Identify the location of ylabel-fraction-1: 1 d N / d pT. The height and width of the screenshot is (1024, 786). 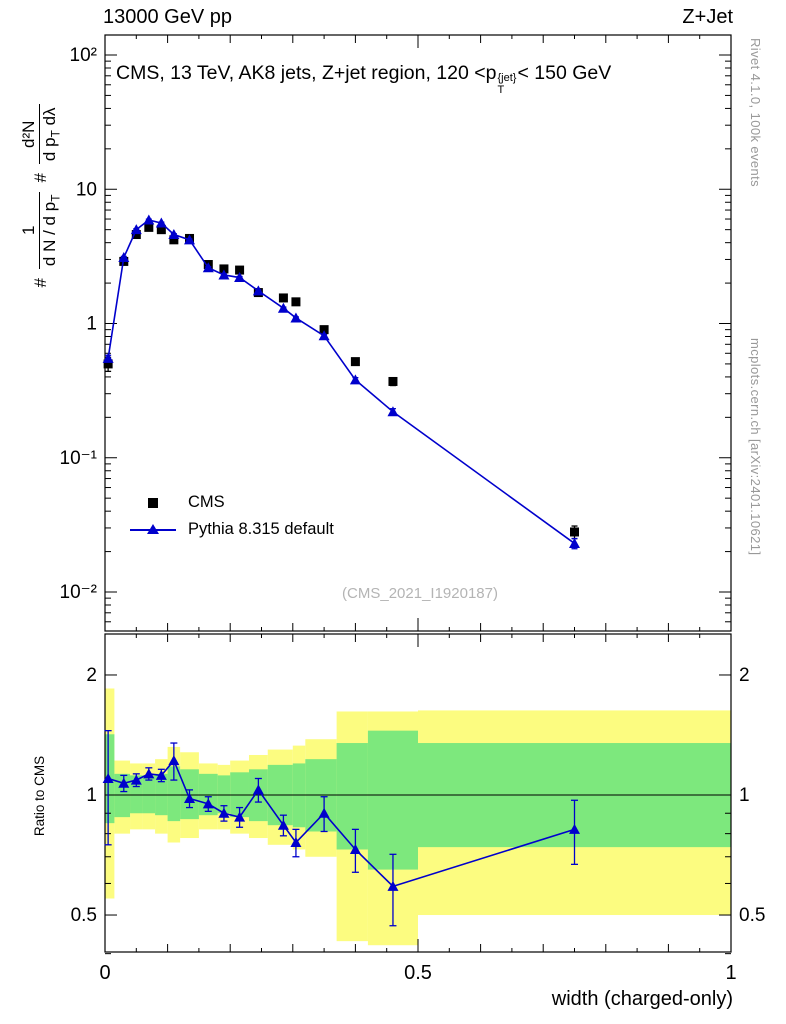
(41, 230).